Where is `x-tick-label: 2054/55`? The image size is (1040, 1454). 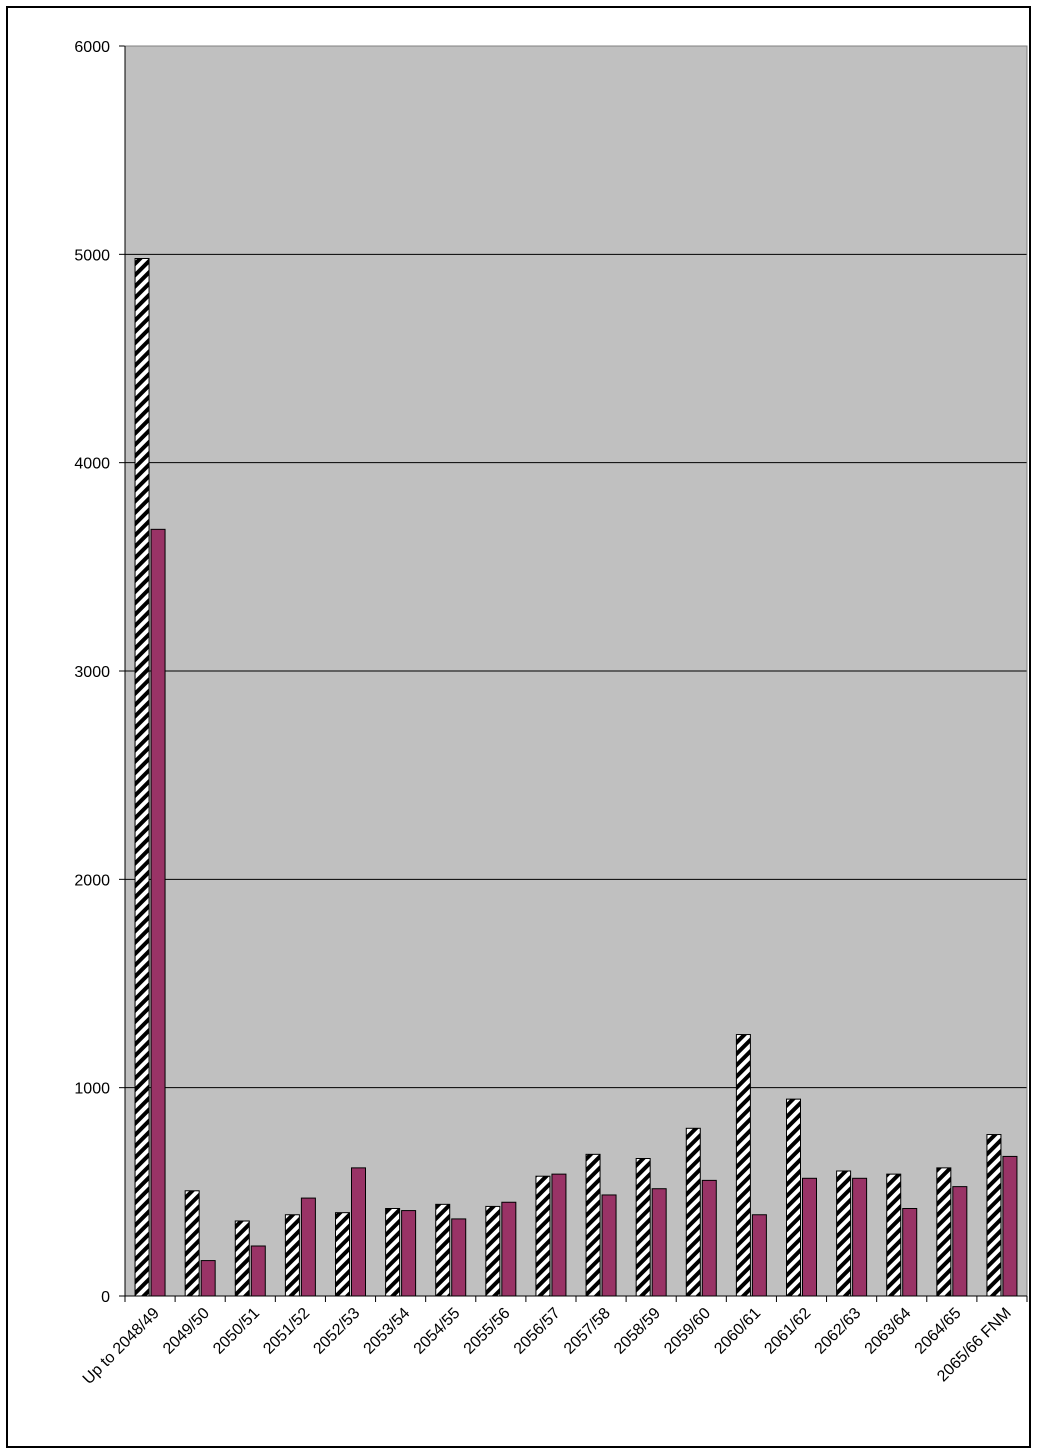 x-tick-label: 2054/55 is located at coordinates (437, 1331).